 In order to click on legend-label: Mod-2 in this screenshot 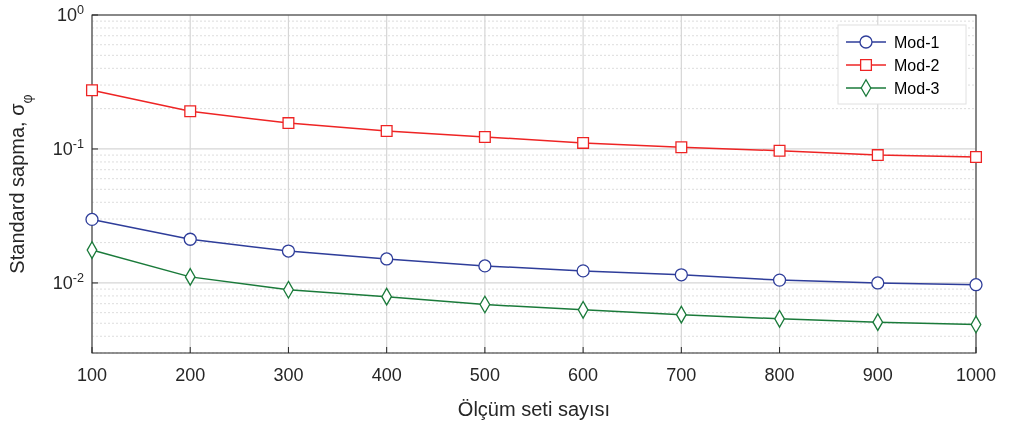, I will do `click(917, 65)`.